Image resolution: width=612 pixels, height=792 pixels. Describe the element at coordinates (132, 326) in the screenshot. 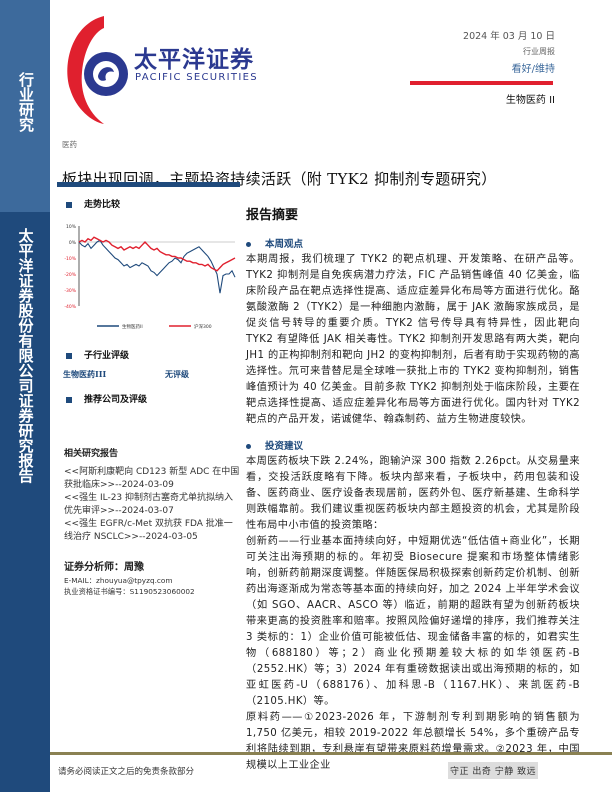

I see `legend-label: 生物医药II` at that location.